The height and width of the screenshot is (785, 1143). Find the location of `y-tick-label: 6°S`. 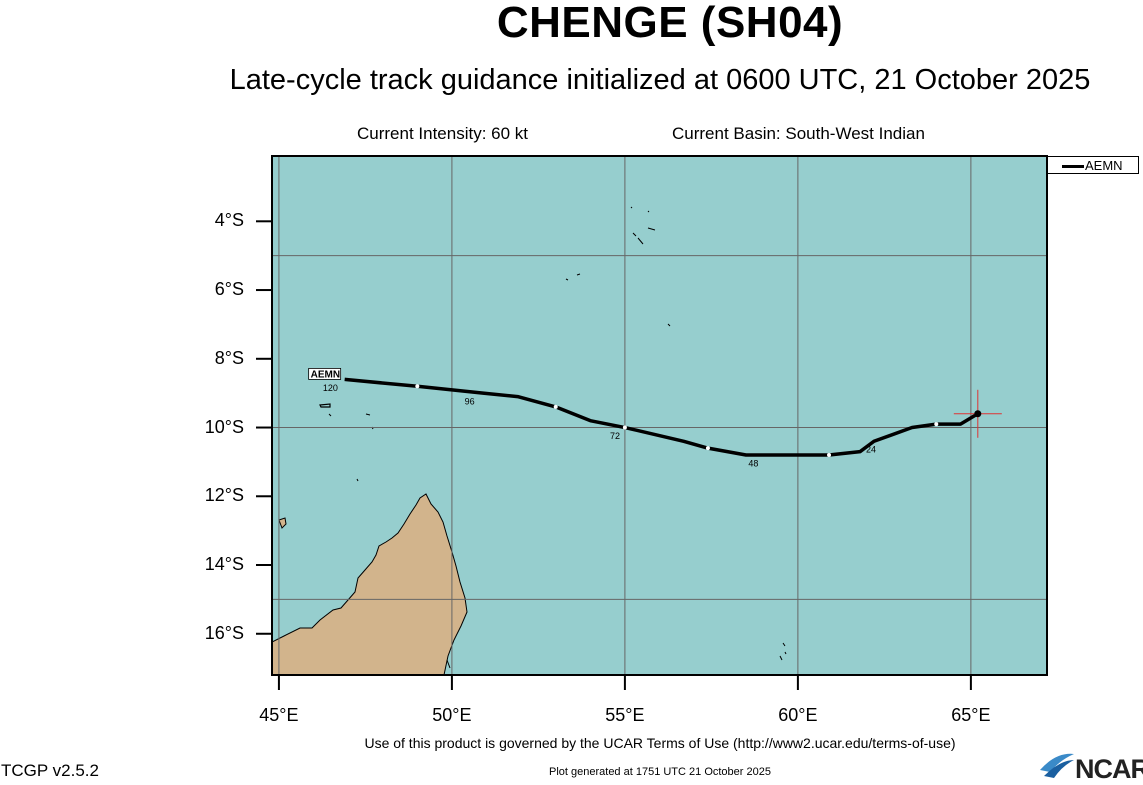

y-tick-label: 6°S is located at coordinates (229, 289).